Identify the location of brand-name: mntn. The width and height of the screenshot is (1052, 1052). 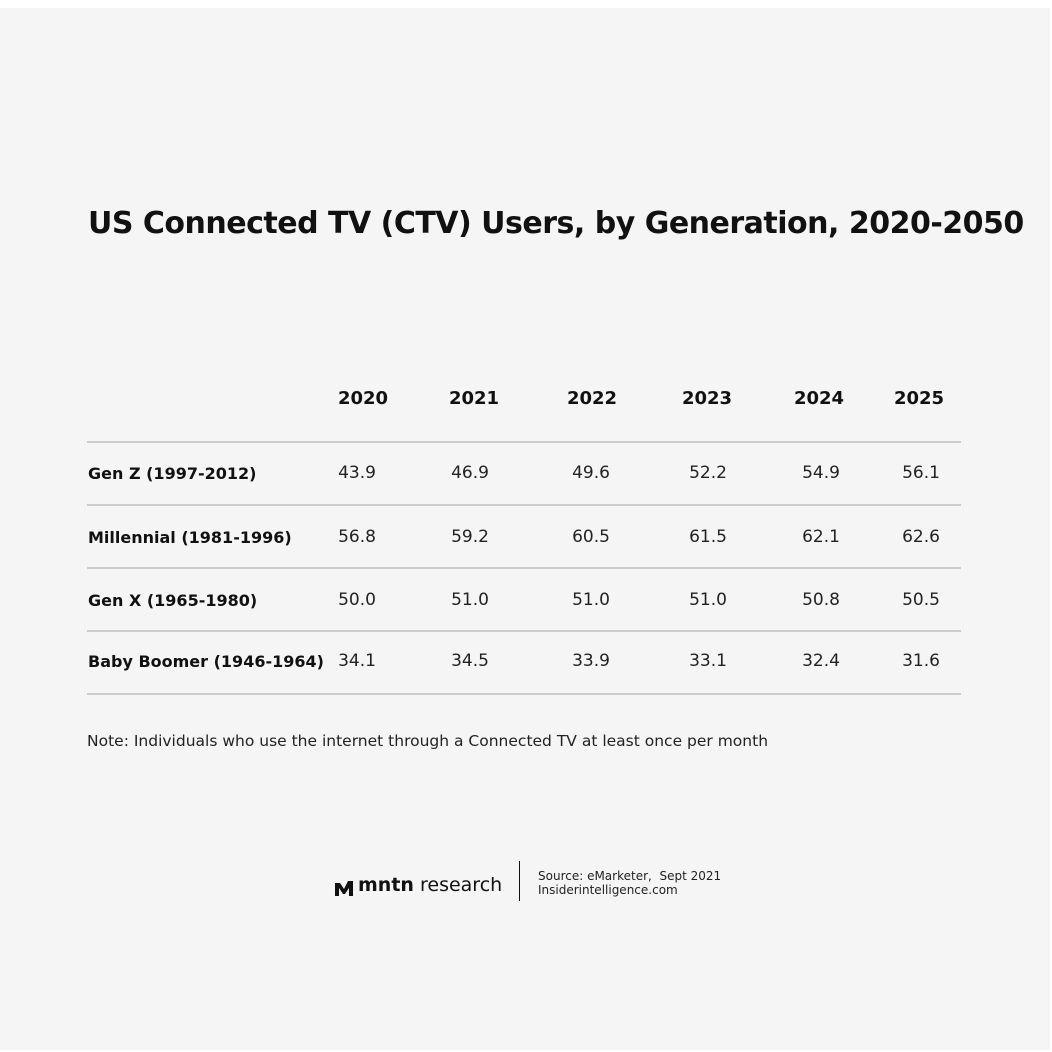
(386, 885).